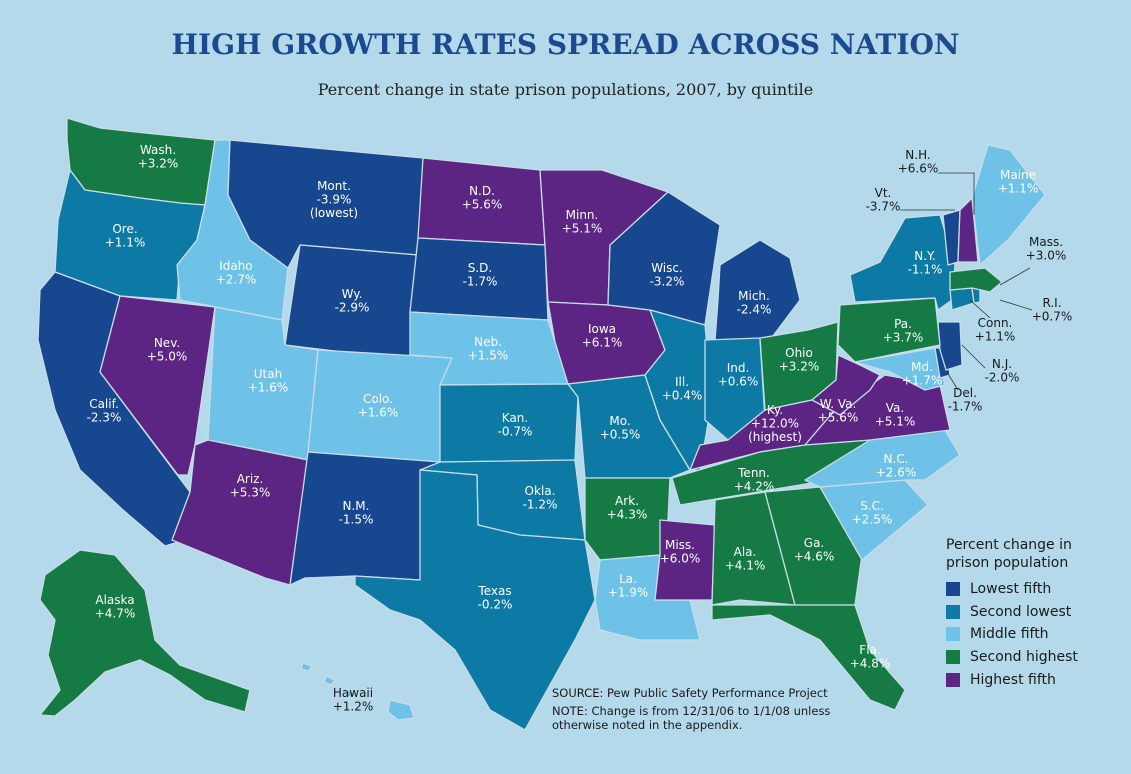 The width and height of the screenshot is (1131, 774). I want to click on state-label-ms: Miss. +6.0%, so click(680, 552).